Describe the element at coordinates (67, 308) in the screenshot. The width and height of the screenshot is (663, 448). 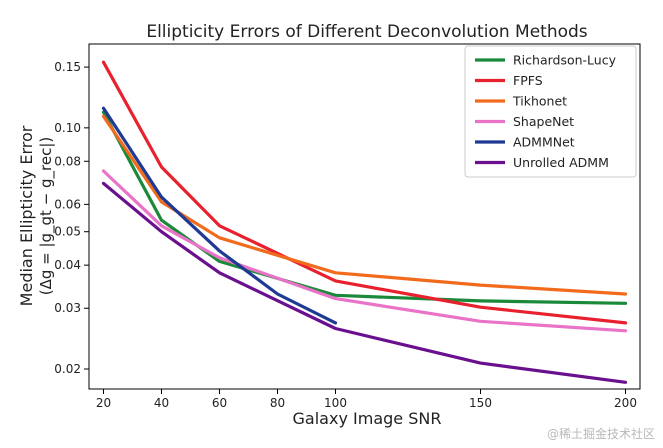
I see `y-tick-label: 0.03` at that location.